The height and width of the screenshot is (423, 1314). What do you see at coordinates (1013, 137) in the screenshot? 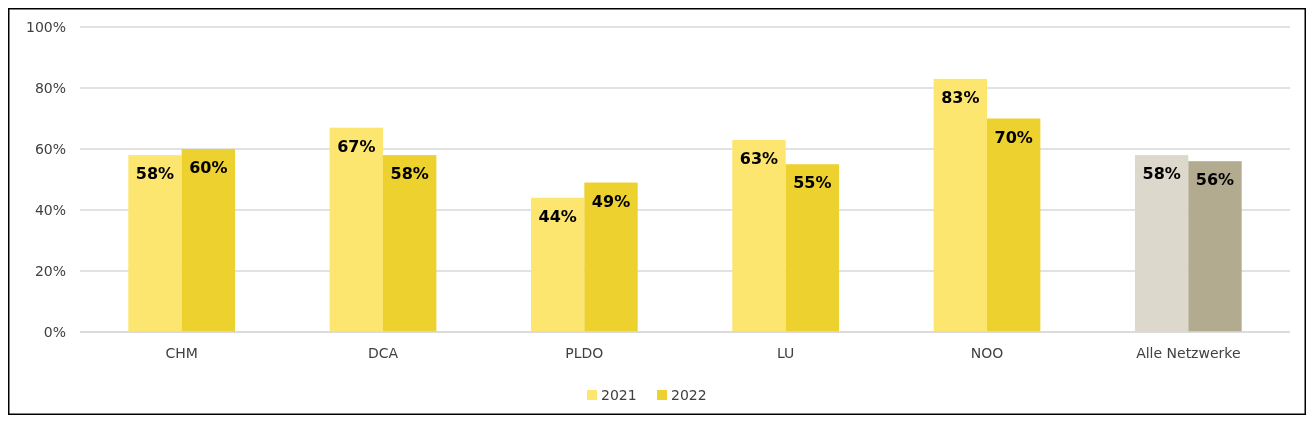
I see `data-label: 70%` at bounding box center [1013, 137].